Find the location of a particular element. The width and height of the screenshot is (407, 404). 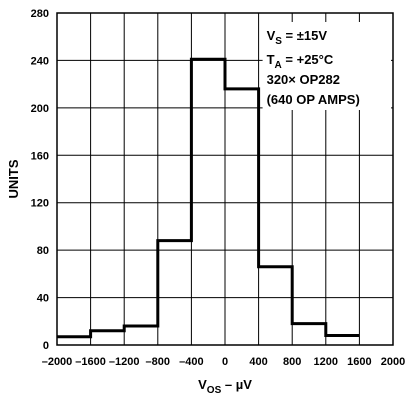

annotation-line: VS = ±15V is located at coordinates (297, 37).